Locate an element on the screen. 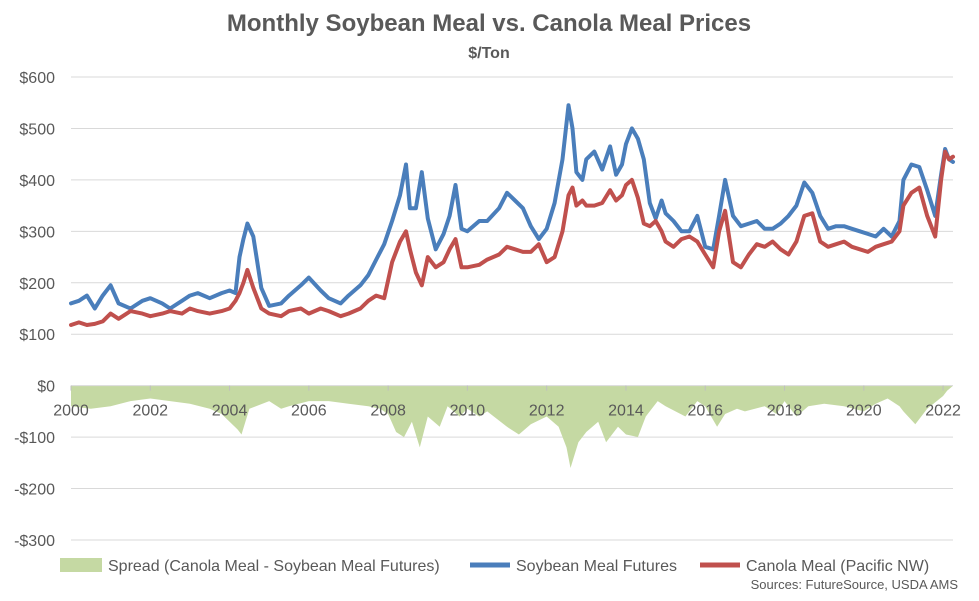 Image resolution: width=979 pixels, height=601 pixels. y-tick-label: $100 is located at coordinates (37, 335).